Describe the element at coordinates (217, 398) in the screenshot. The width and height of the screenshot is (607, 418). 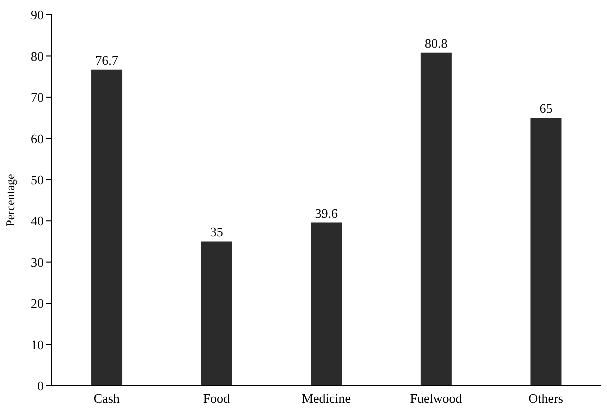
I see `x-tick-label: Food` at that location.